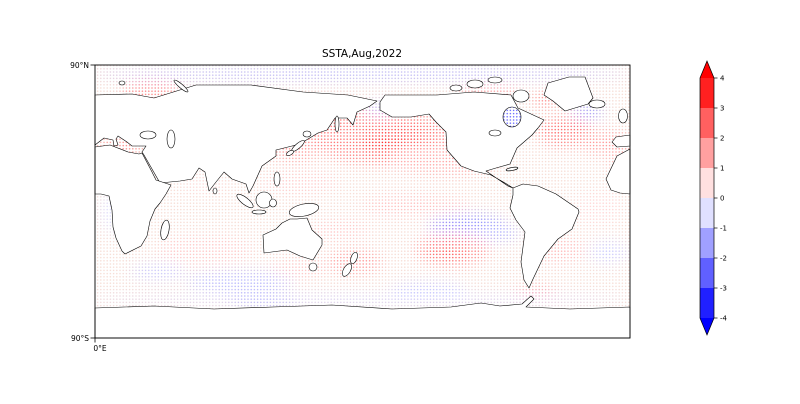  Describe the element at coordinates (568, 94) in the screenshot. I see `greenland-landmass` at that location.